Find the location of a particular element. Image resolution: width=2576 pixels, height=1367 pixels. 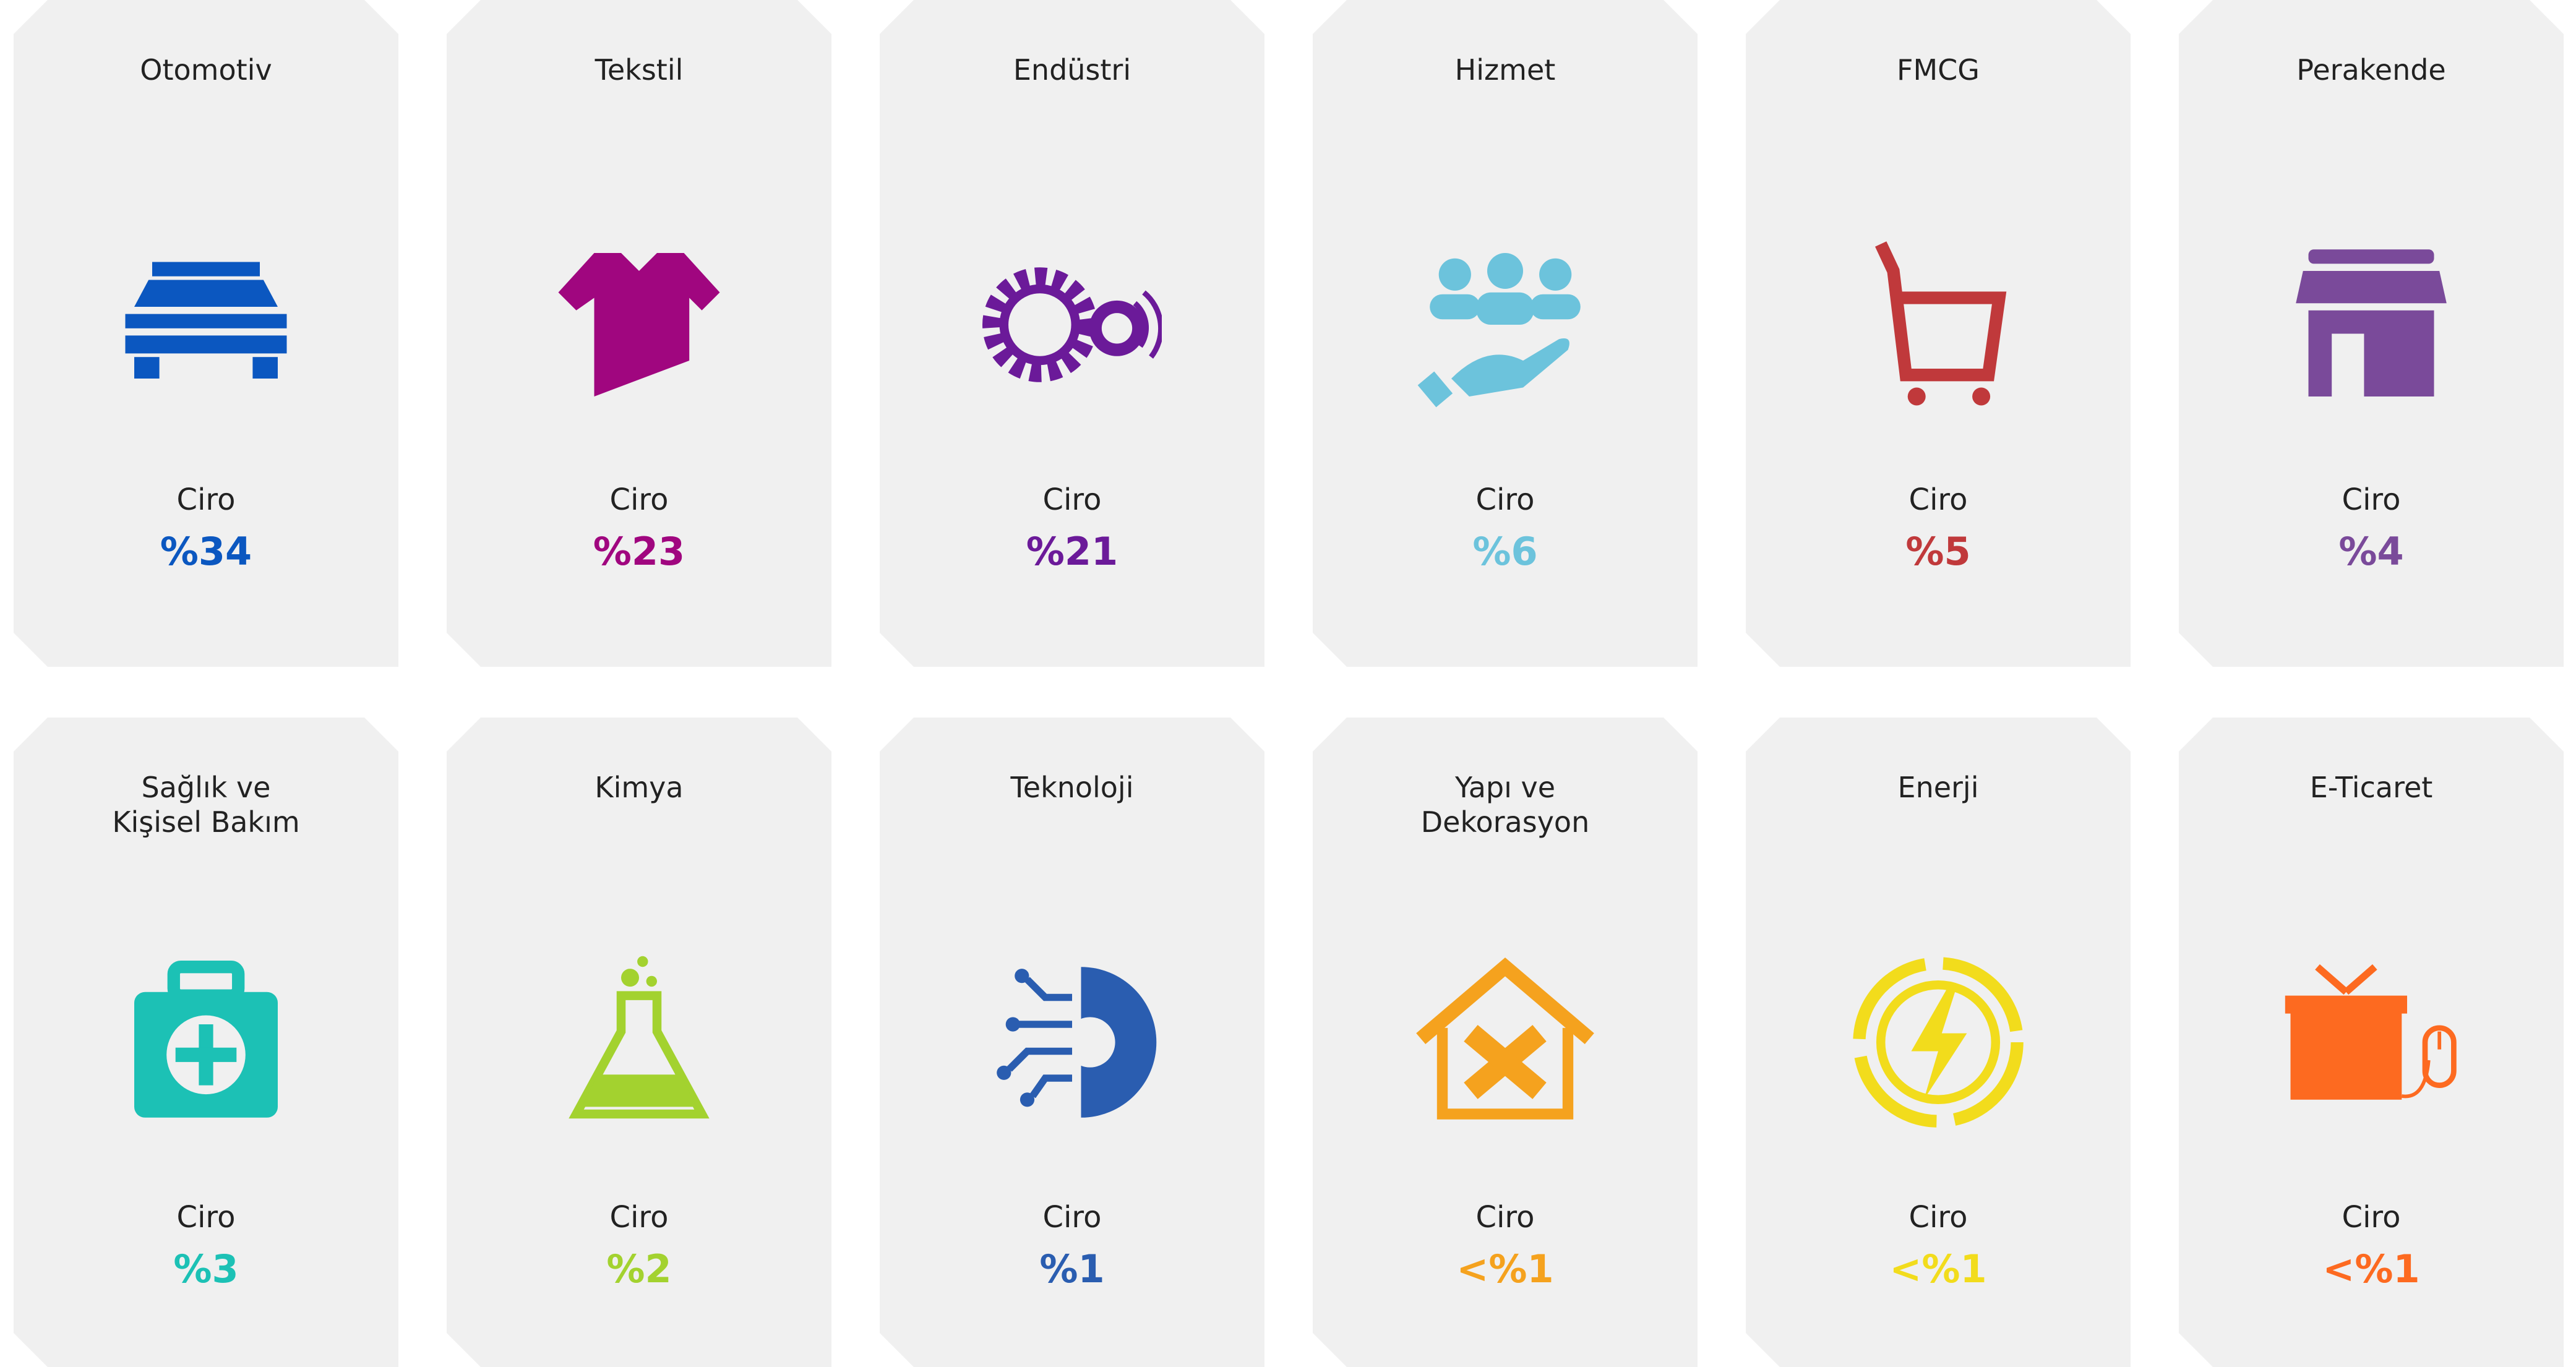

card: Perakende Ciro %4 is located at coordinates (2371, 334).